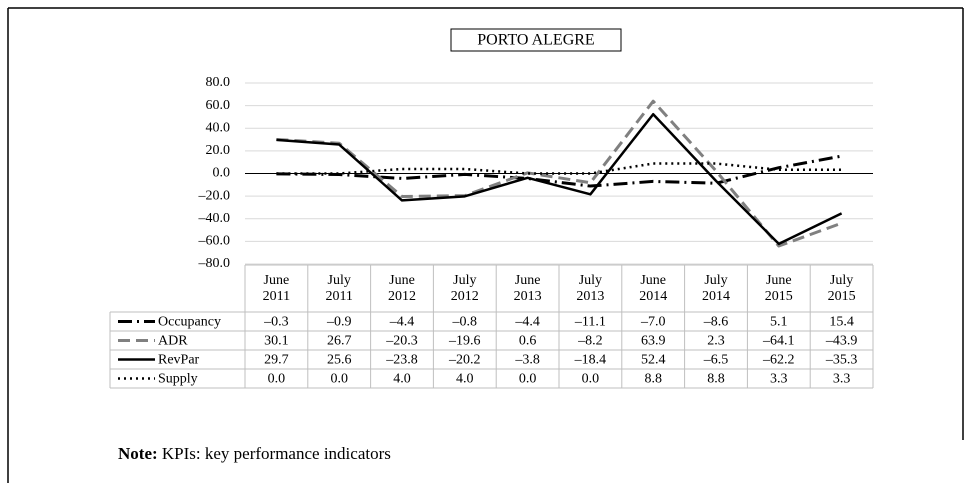 The image size is (971, 483). Describe the element at coordinates (218, 127) in the screenshot. I see `y-tick-label: 40.0` at that location.